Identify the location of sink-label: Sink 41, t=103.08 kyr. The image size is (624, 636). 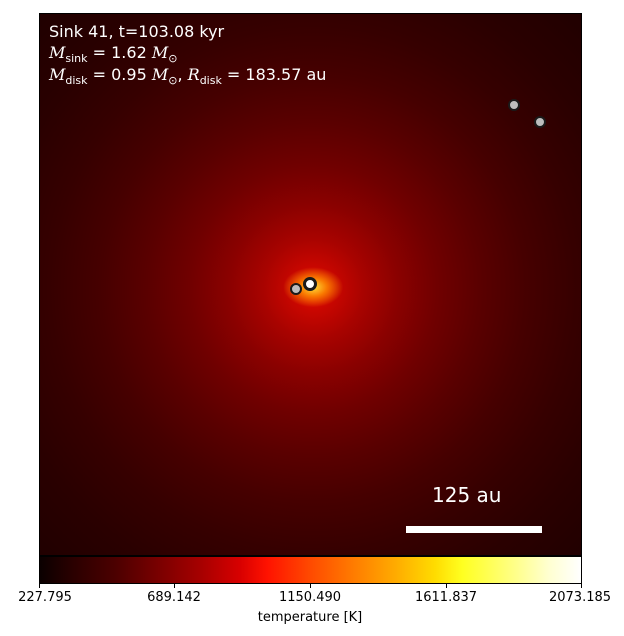
(137, 31).